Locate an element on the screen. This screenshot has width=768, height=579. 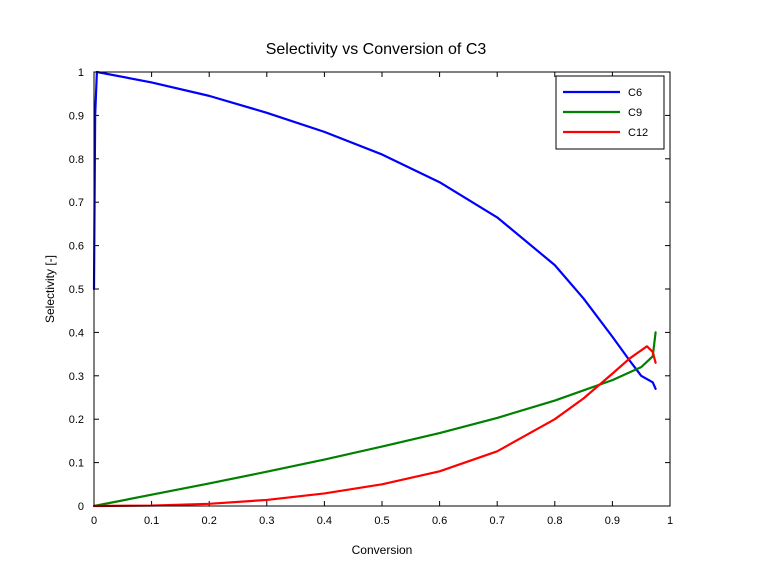
x-tick-label: 0.1 is located at coordinates (151, 521).